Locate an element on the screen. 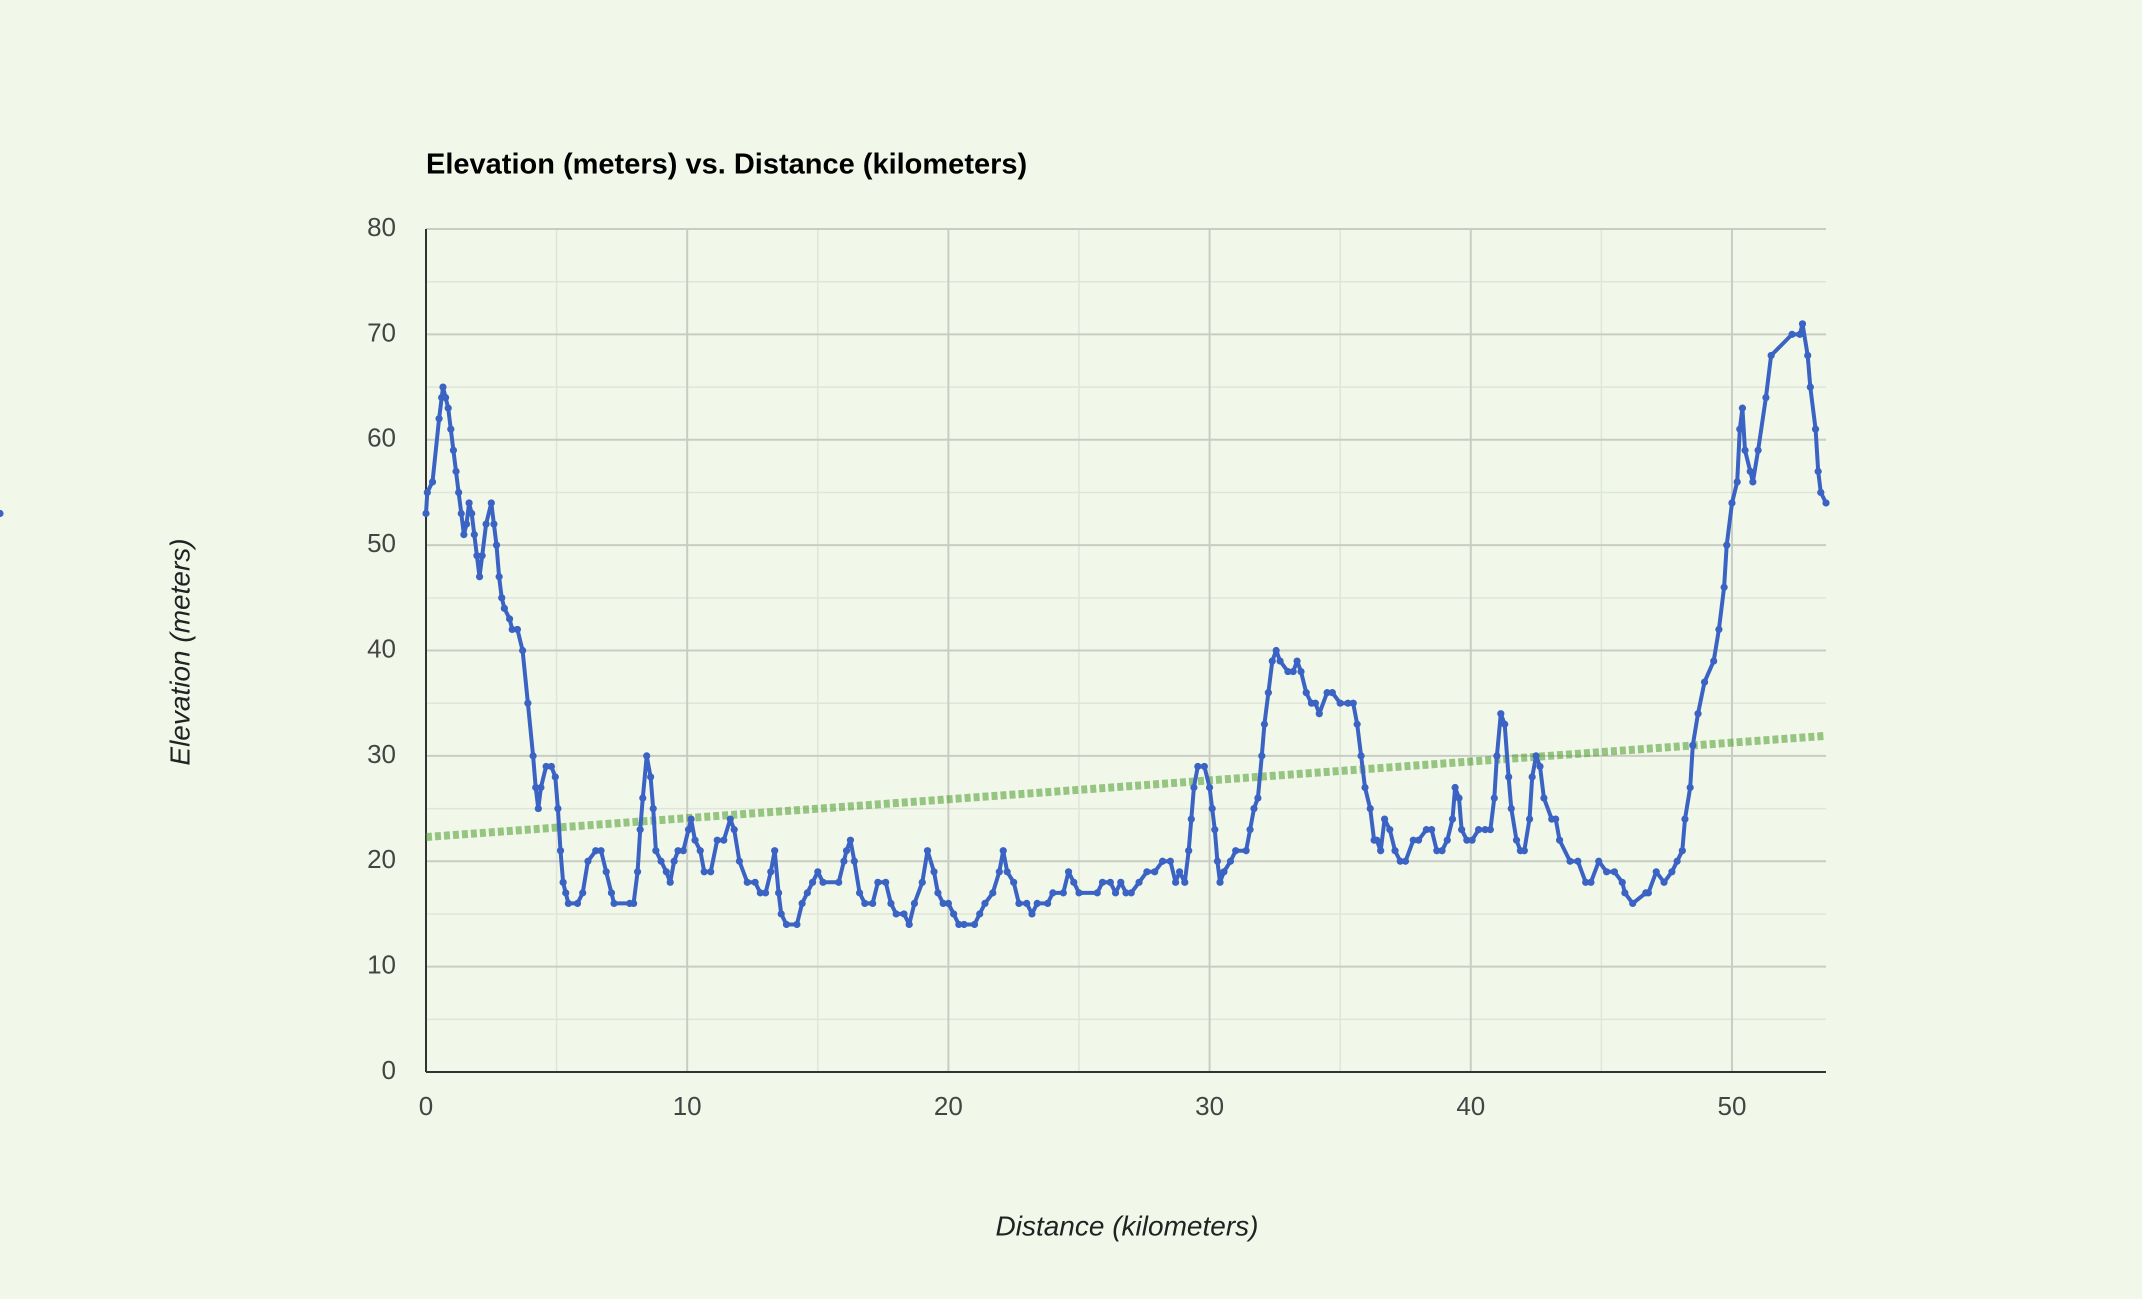 This screenshot has width=2142, height=1299. y-tick-label: 20 is located at coordinates (381, 859).